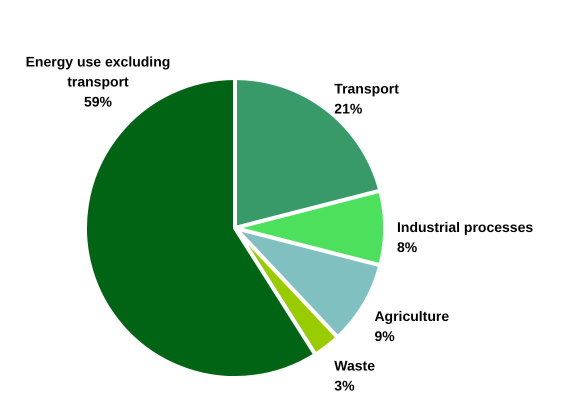 The width and height of the screenshot is (575, 411). I want to click on slice-label: Agriculture, so click(412, 316).